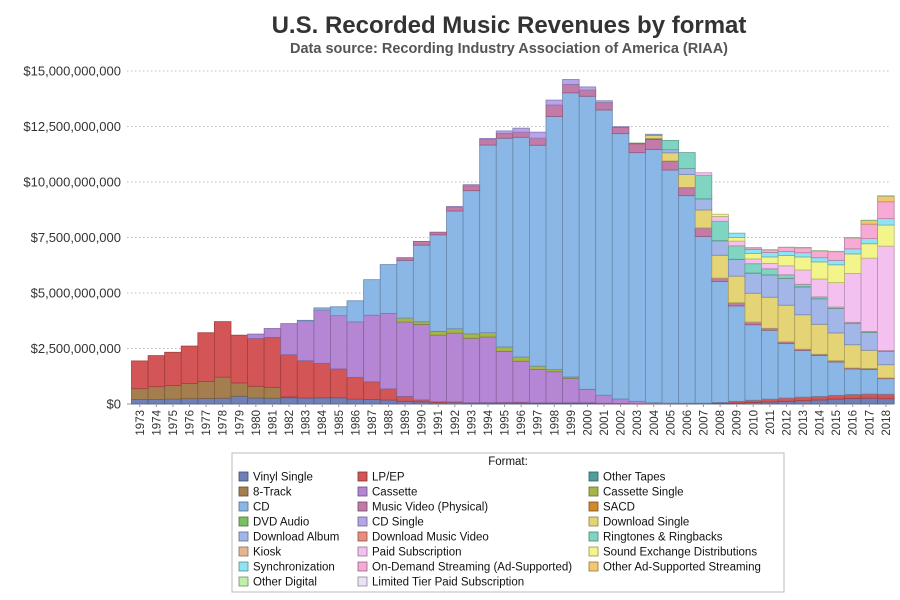 The image size is (900, 600). I want to click on x-tick-label: 1974, so click(157, 422).